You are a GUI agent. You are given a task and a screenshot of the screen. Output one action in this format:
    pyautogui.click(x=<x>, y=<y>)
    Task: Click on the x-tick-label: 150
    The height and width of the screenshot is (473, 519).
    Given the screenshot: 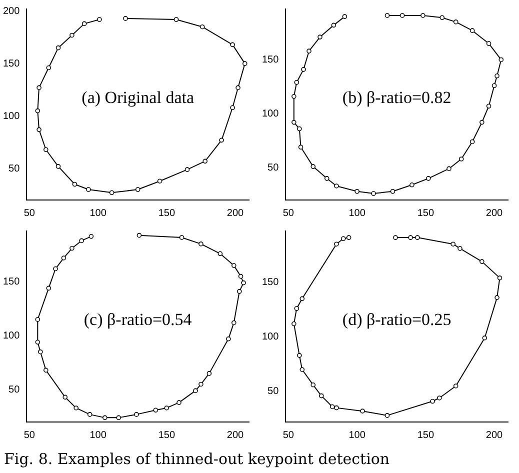 What is the action you would take?
    pyautogui.click(x=425, y=435)
    